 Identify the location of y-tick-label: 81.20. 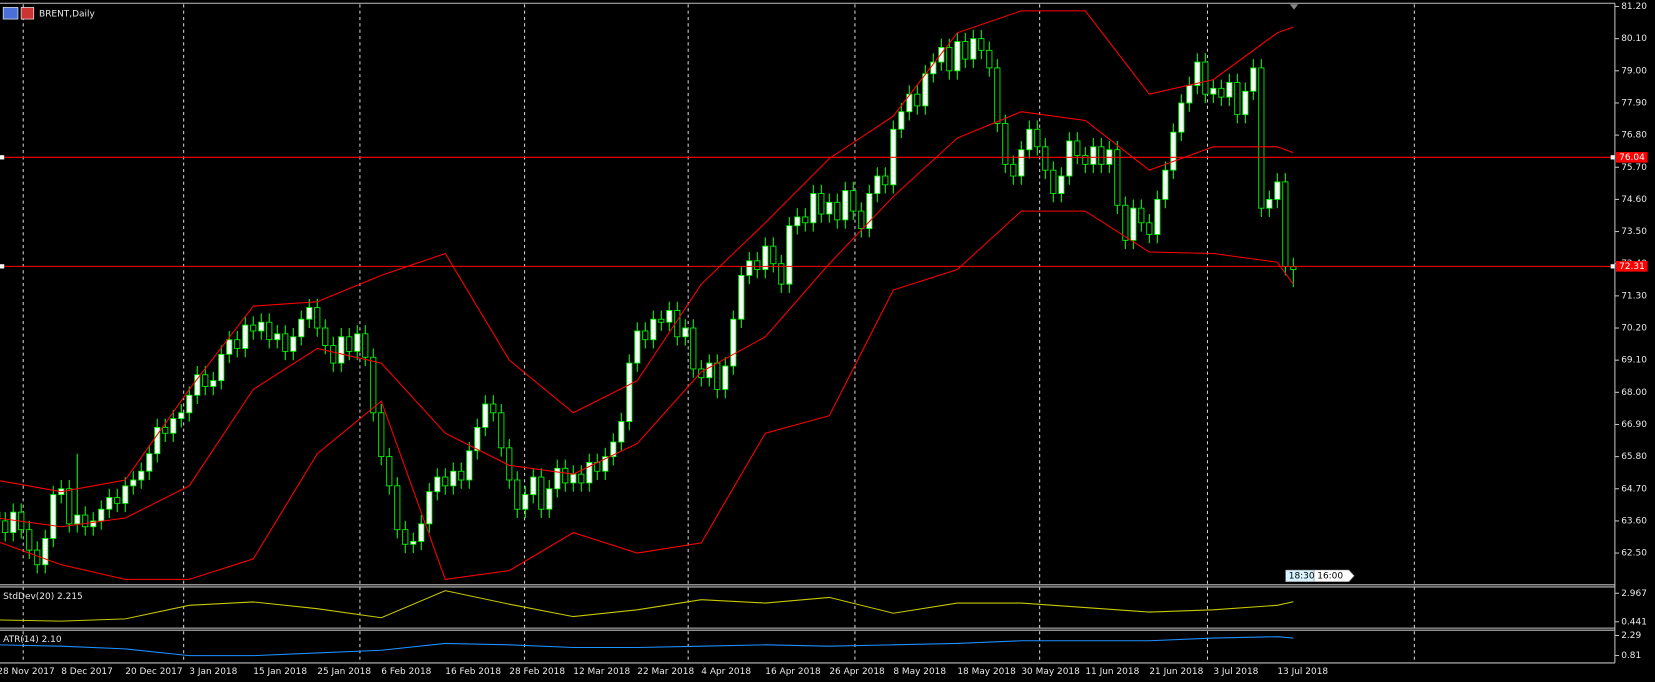
(1634, 7).